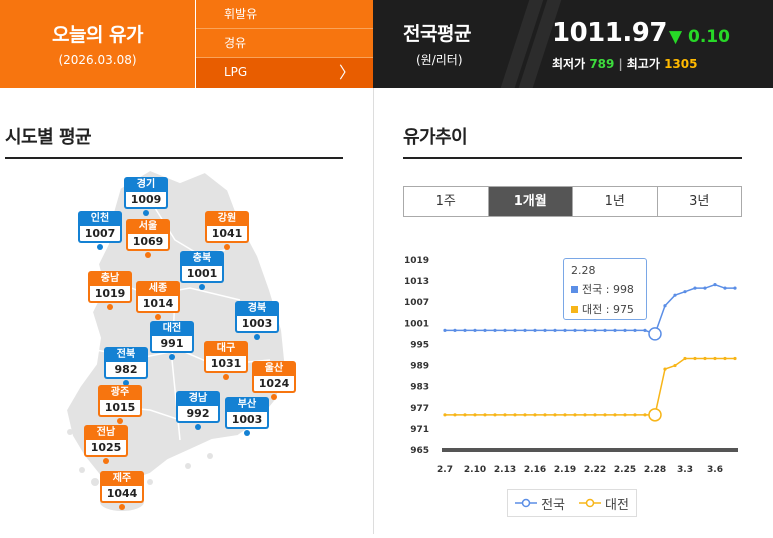 The image size is (773, 538). What do you see at coordinates (416, 261) in the screenshot?
I see `y-tick-label: 1019` at bounding box center [416, 261].